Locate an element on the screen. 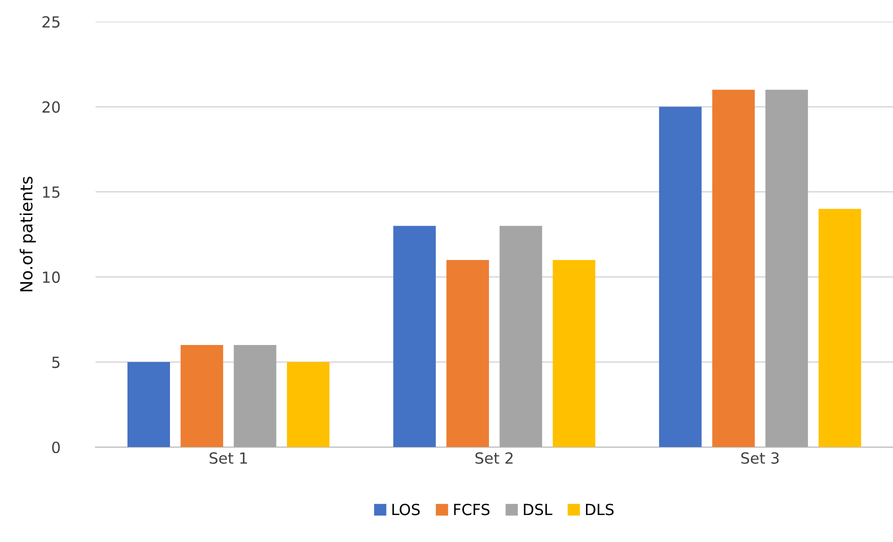 The width and height of the screenshot is (893, 542). x-tick-label: Set 3 is located at coordinates (760, 458).